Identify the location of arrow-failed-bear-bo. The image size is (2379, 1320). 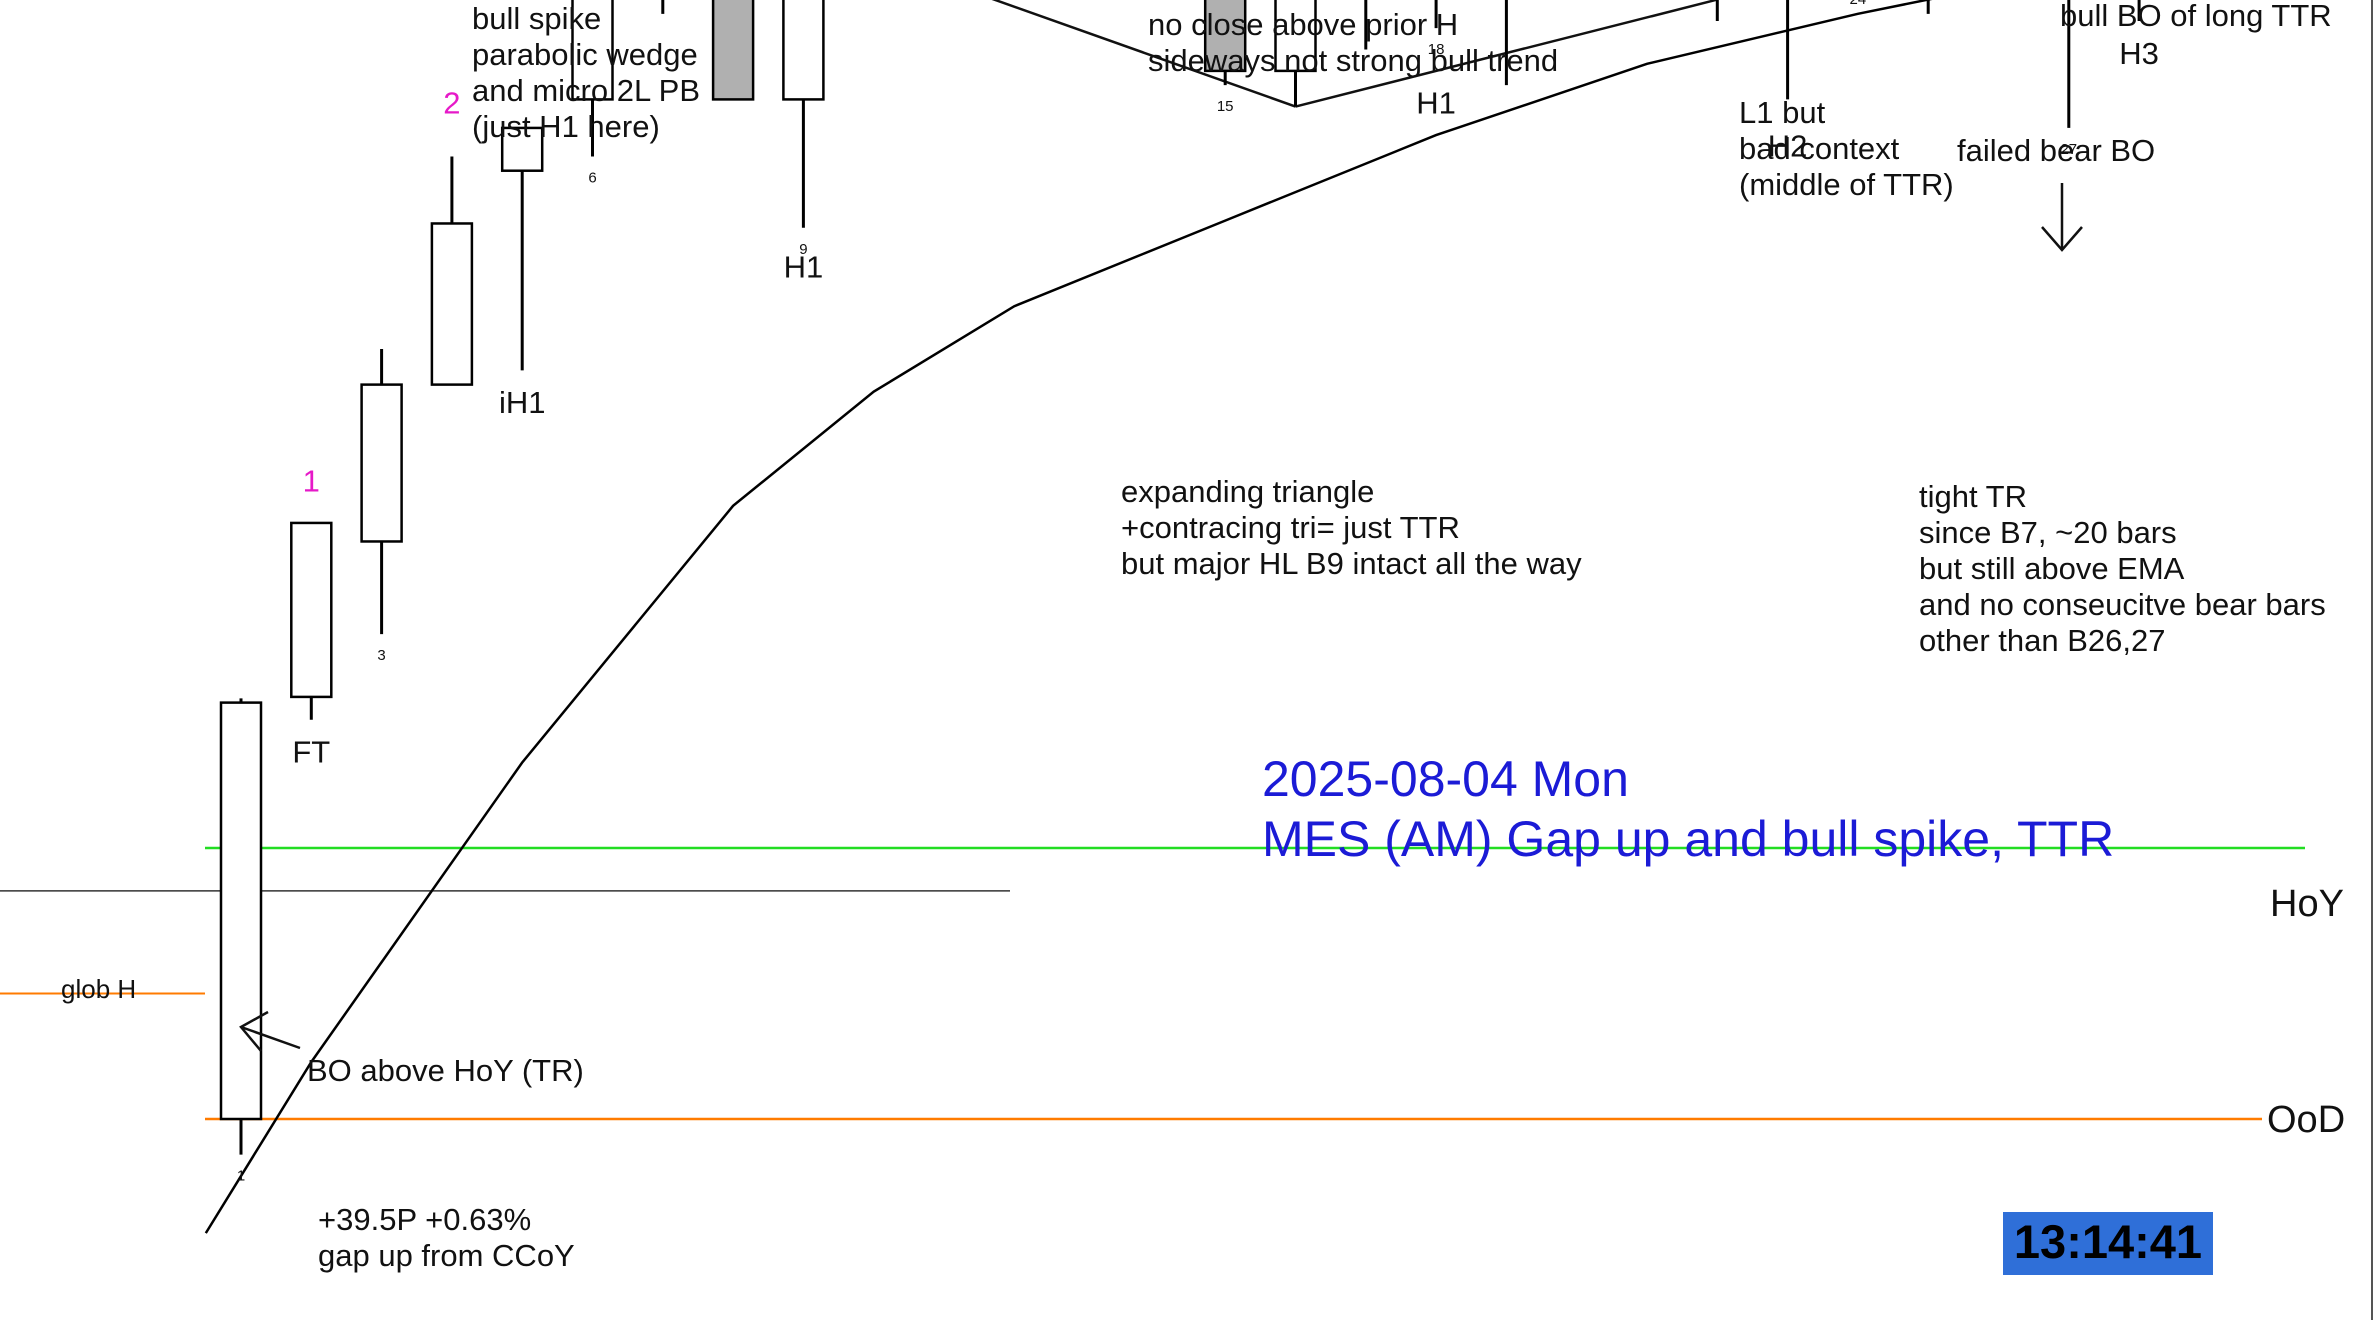
(2062, 217).